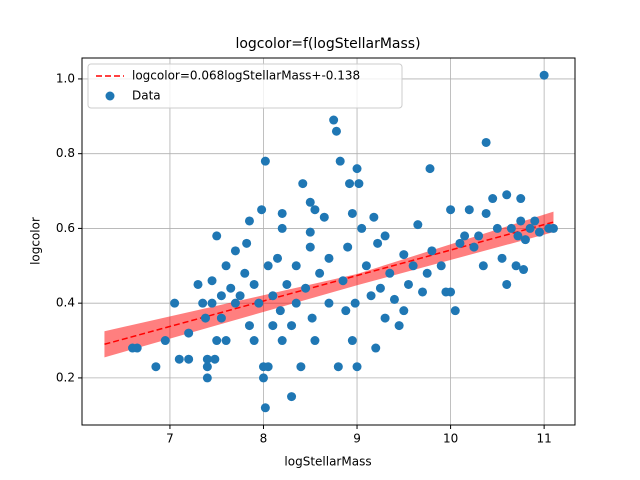 Image resolution: width=640 pixels, height=480 pixels. What do you see at coordinates (543, 439) in the screenshot?
I see `x-tick-label: 11` at bounding box center [543, 439].